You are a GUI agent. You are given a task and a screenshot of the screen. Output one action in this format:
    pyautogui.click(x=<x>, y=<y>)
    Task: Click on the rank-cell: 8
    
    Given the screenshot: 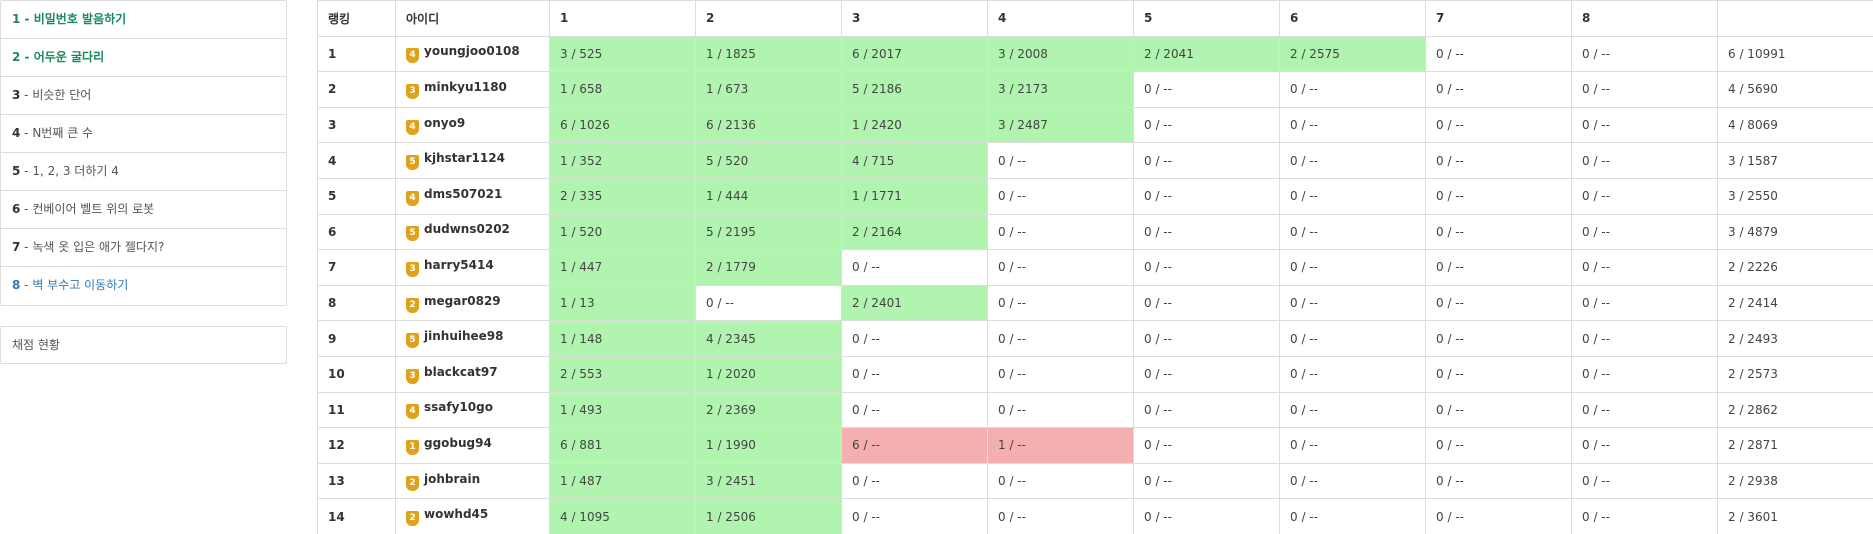 What is the action you would take?
    pyautogui.click(x=356, y=303)
    